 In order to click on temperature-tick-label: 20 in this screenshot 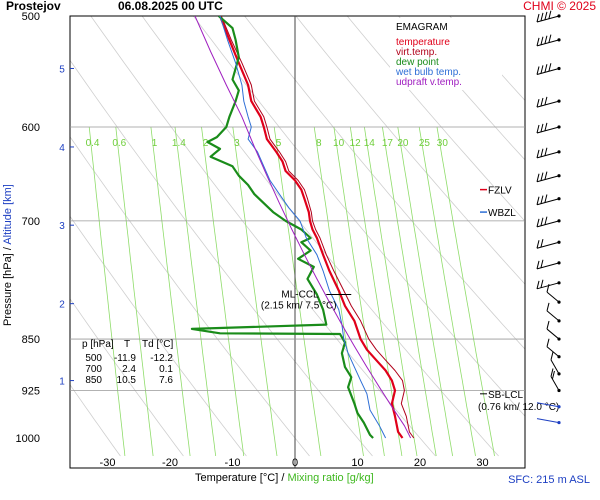, I will do `click(420, 463)`.